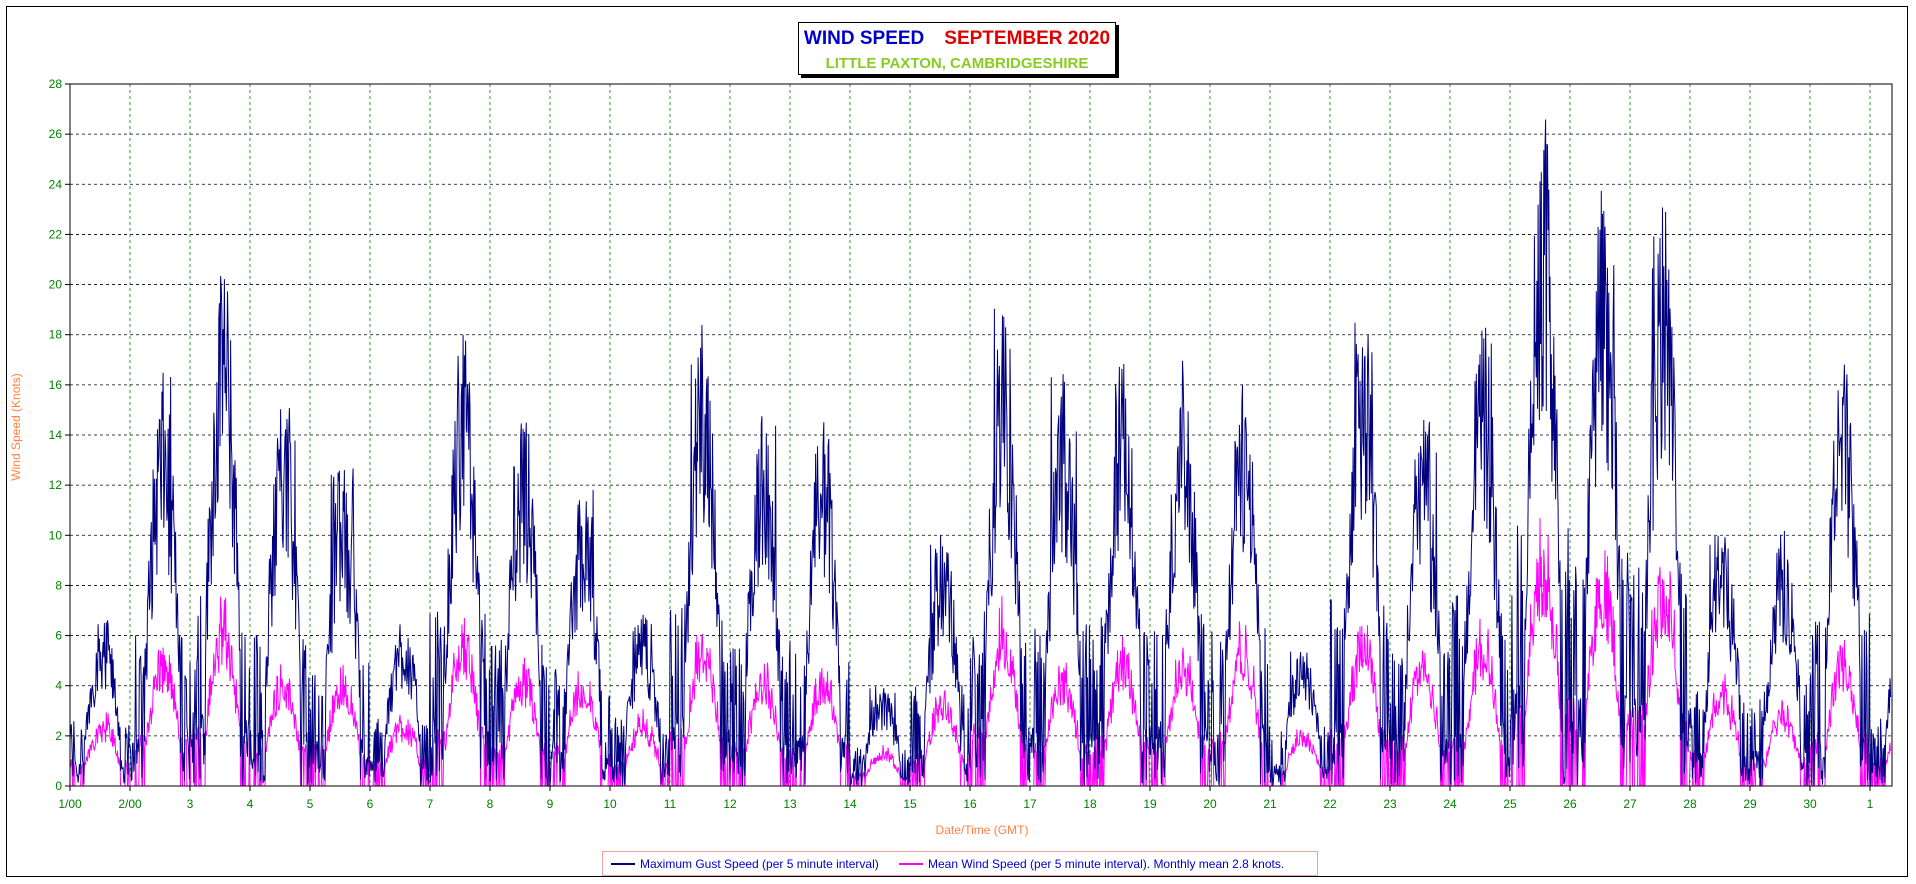 This screenshot has width=1916, height=884. I want to click on y-tick-label: 4, so click(58, 686).